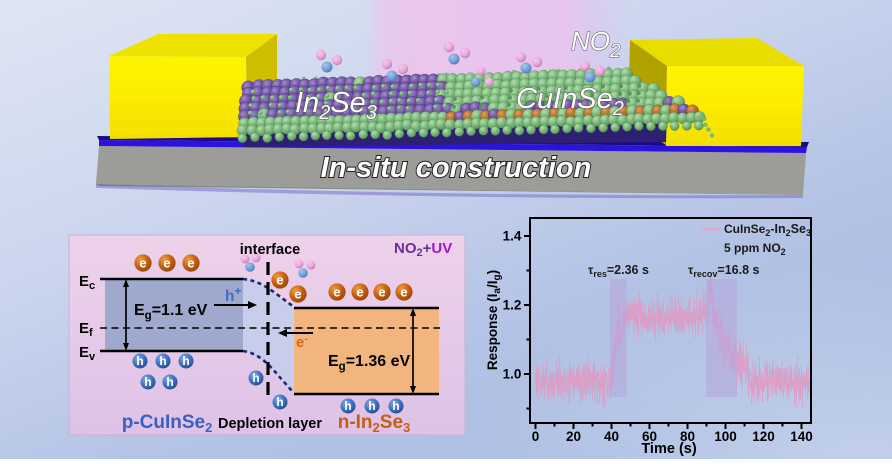 The width and height of the screenshot is (892, 464). Describe the element at coordinates (687, 436) in the screenshot. I see `svg-text: 80` at that location.